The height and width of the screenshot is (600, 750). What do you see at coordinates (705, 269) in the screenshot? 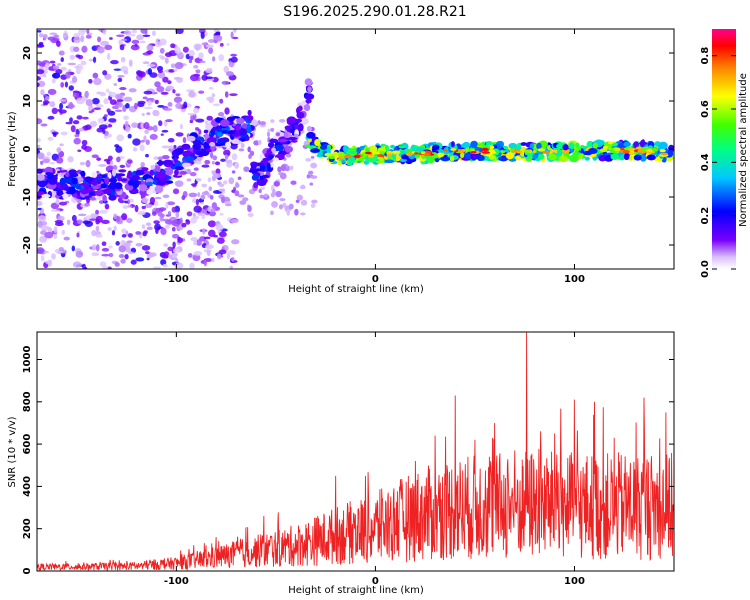
I see `colorbar-tick-label: 0.0` at bounding box center [705, 269].